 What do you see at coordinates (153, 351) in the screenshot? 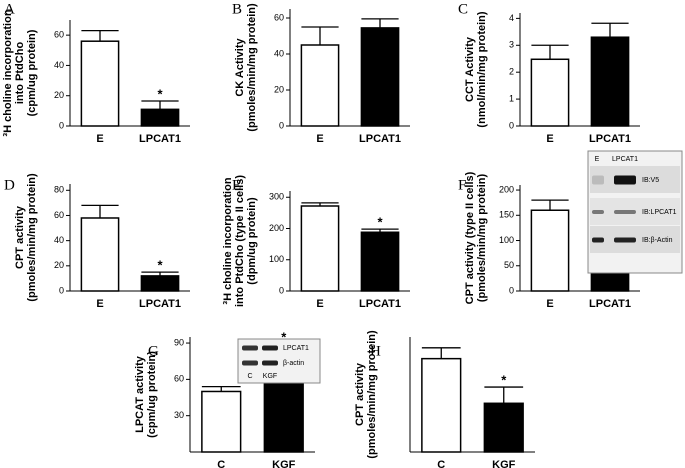
I see `panel-letter: G` at bounding box center [153, 351].